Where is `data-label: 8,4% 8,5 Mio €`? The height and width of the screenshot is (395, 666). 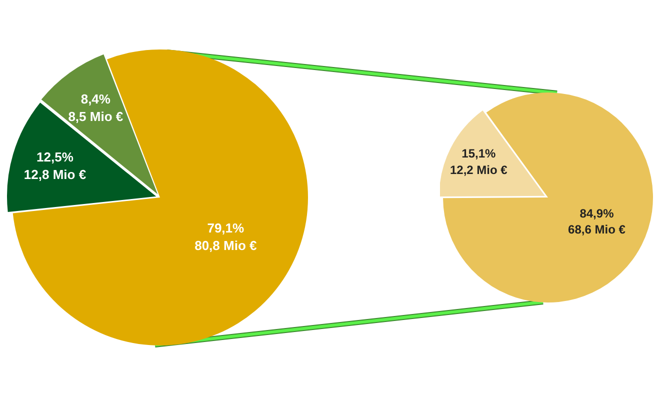 data-label: 8,4% 8,5 Mio € is located at coordinates (96, 108).